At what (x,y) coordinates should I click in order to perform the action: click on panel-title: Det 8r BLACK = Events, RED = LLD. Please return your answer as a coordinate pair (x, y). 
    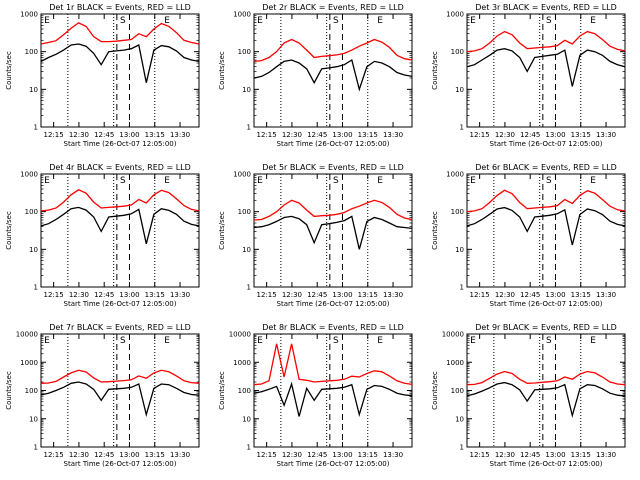
    Looking at the image, I should click on (333, 327).